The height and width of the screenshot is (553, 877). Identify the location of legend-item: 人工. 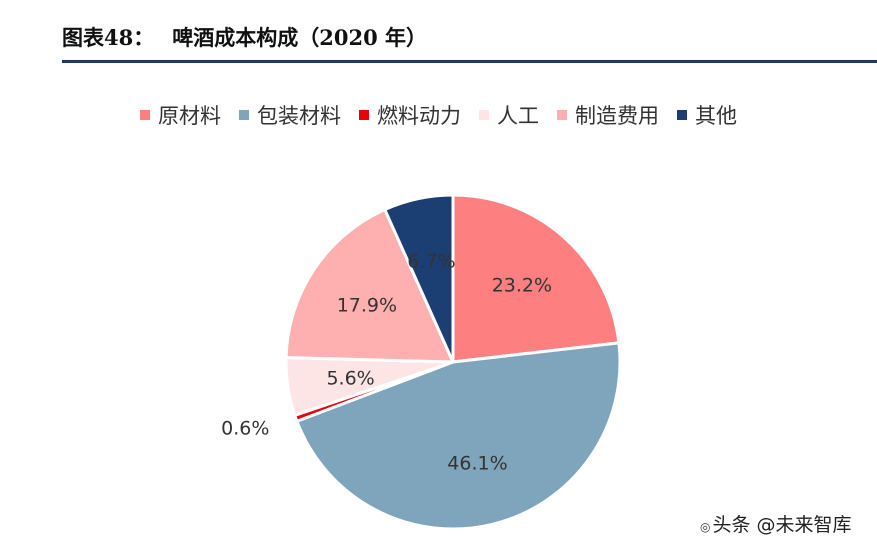
(509, 115).